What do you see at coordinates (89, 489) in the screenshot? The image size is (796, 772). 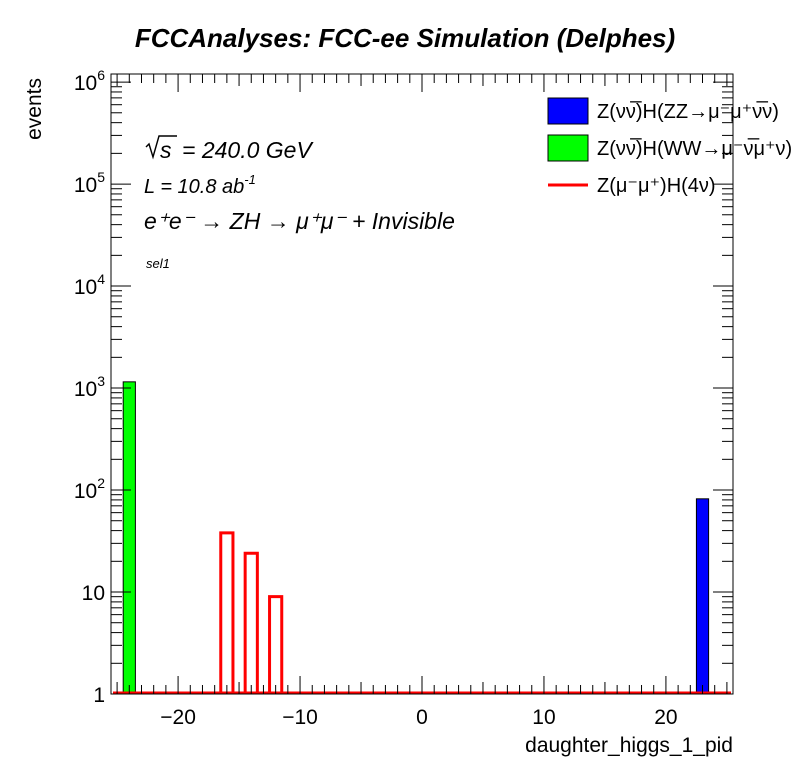 I see `y-tick-label: 10²` at bounding box center [89, 489].